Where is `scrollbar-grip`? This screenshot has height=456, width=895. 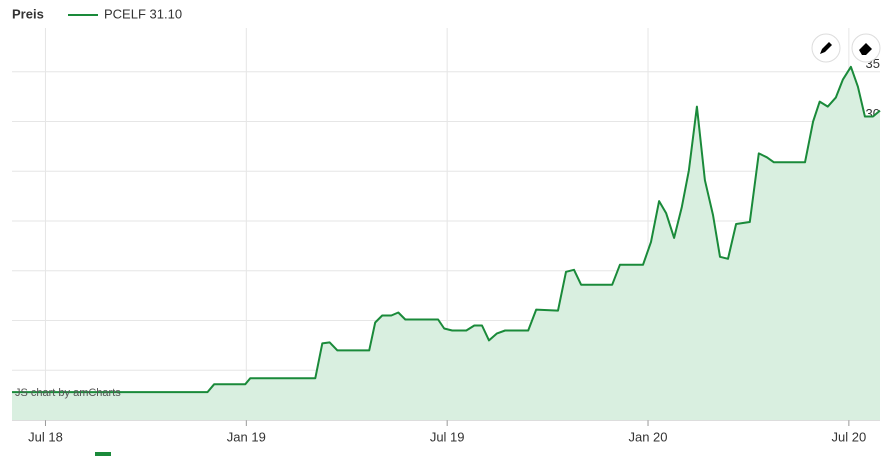 scrollbar-grip is located at coordinates (103, 454).